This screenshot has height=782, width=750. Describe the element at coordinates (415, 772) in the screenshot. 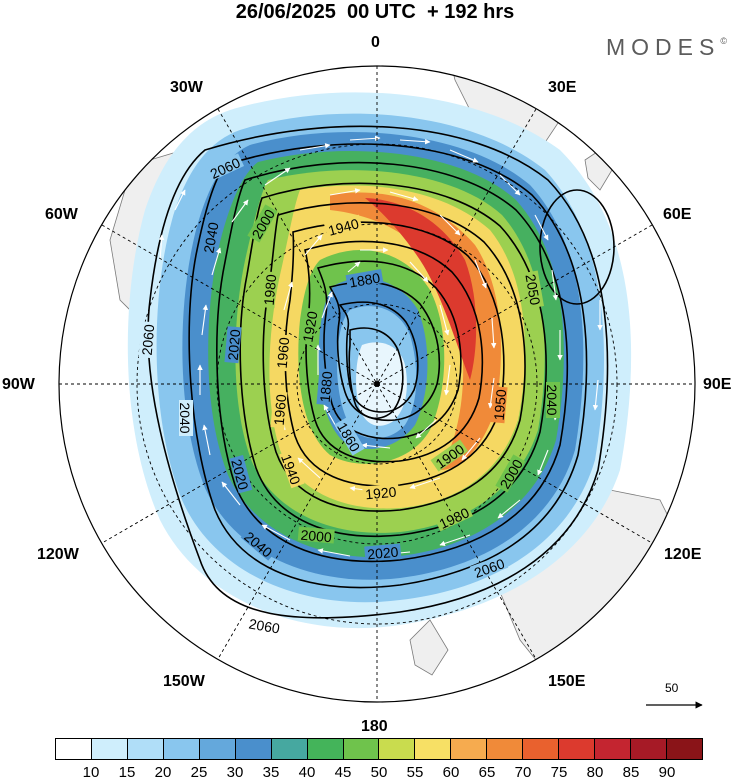

I see `colorbar-tick-label: 55` at that location.